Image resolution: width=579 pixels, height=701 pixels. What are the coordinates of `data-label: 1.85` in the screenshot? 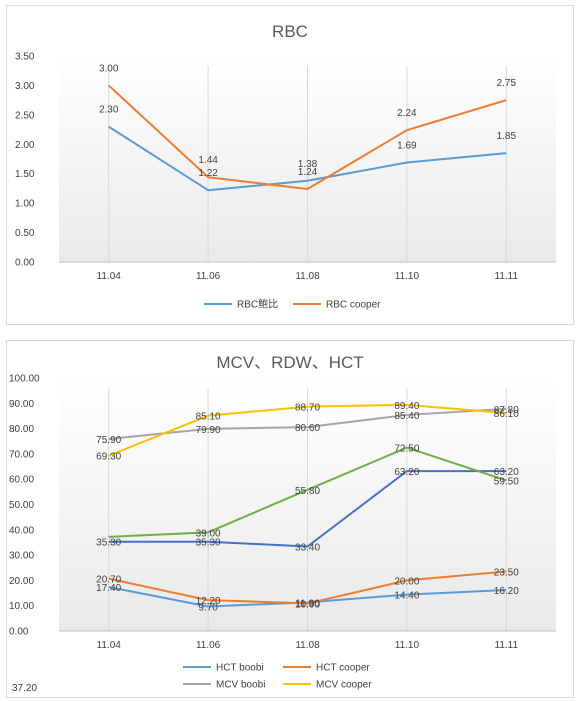 It's located at (507, 136).